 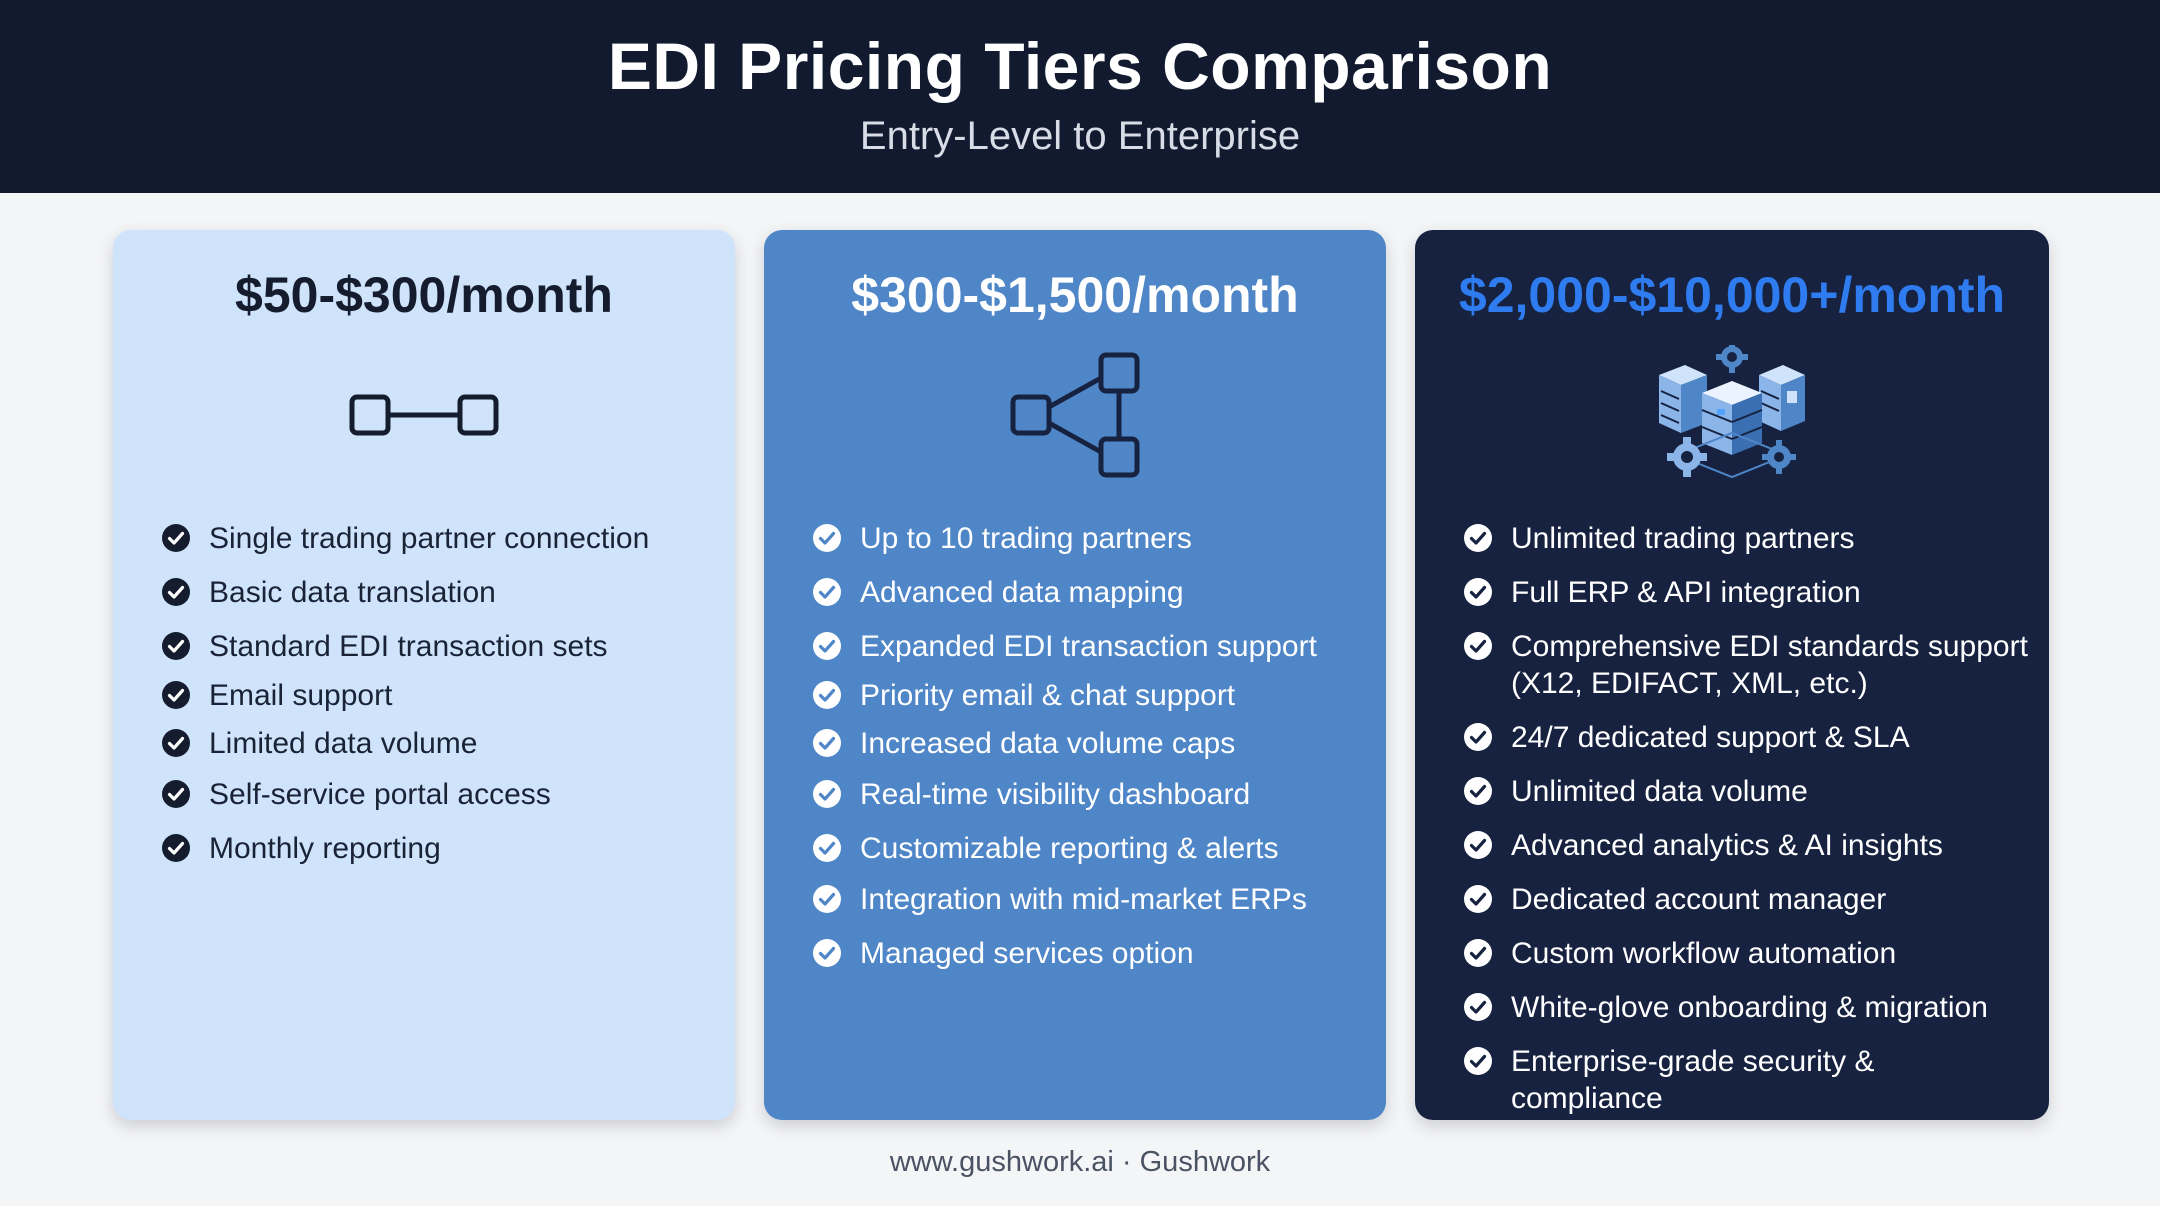 What do you see at coordinates (1055, 794) in the screenshot?
I see `feature-text: Real-time visibility dashboard` at bounding box center [1055, 794].